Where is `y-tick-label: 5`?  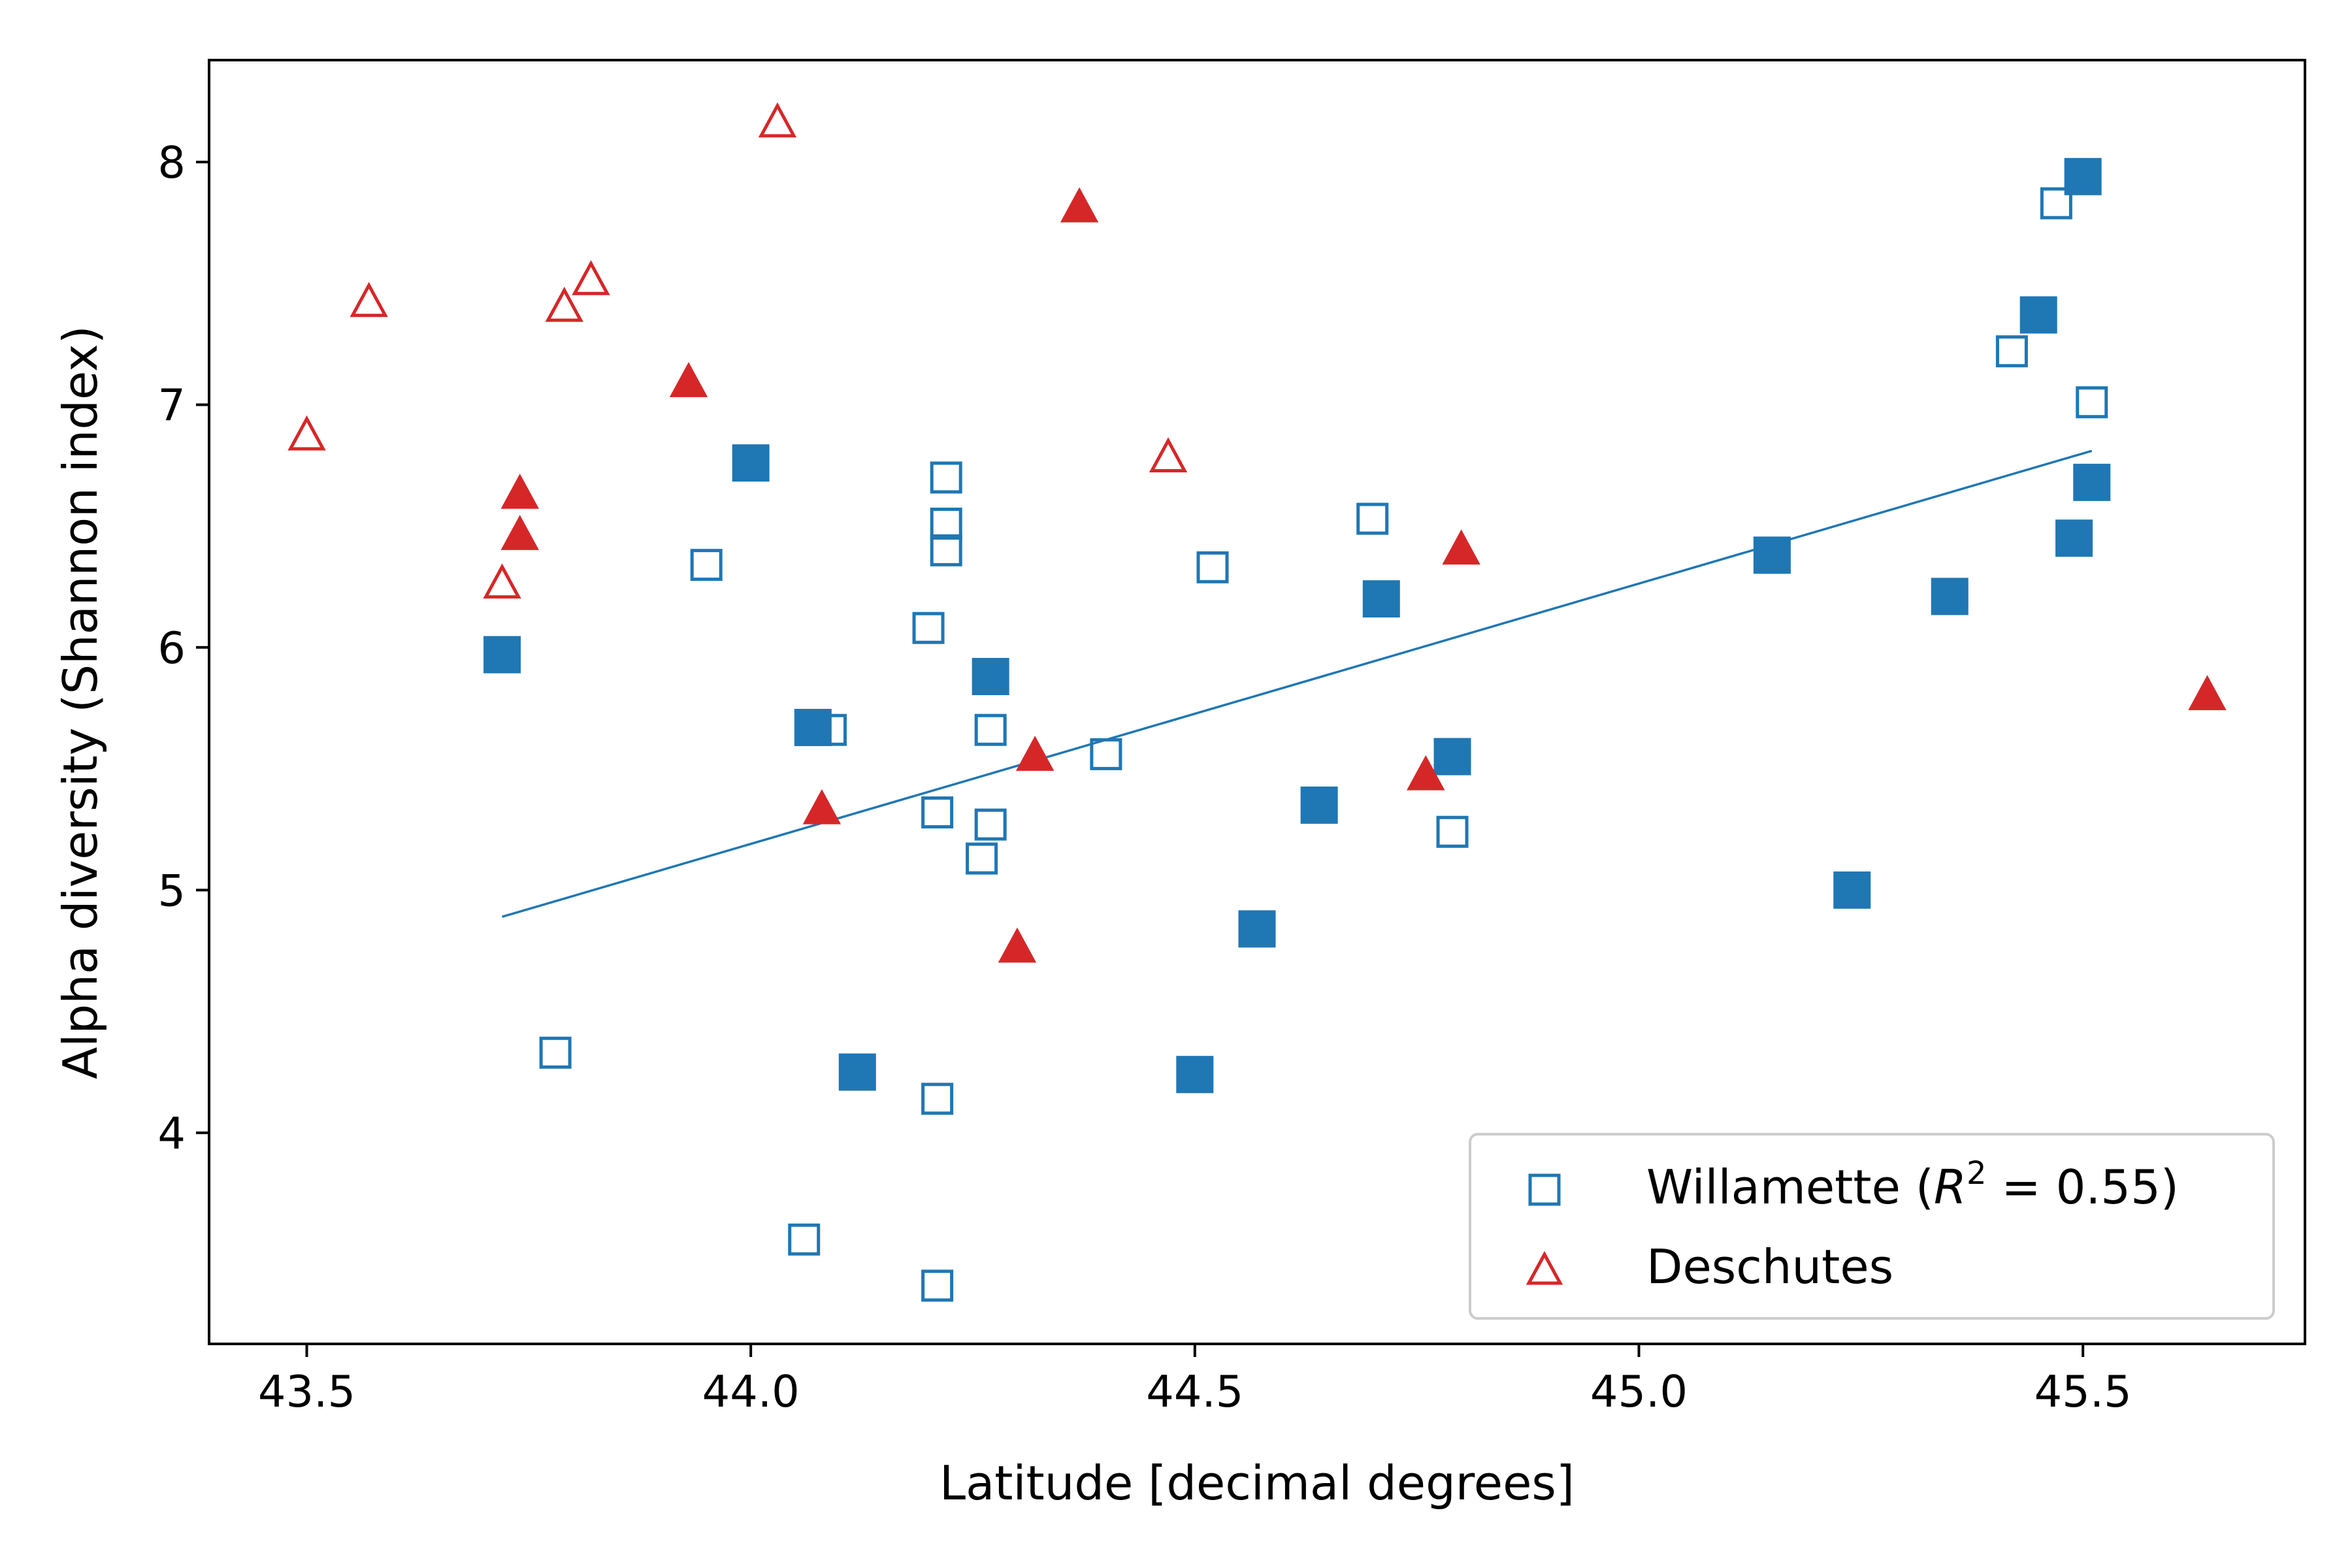
y-tick-label: 5 is located at coordinates (171, 890).